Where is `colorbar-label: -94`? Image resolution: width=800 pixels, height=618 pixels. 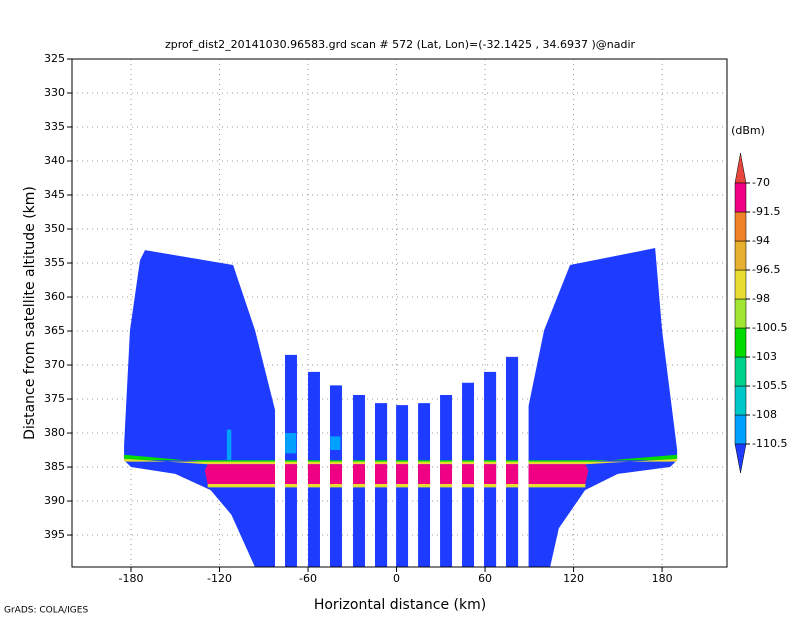
colorbar-label: -94 is located at coordinates (761, 240).